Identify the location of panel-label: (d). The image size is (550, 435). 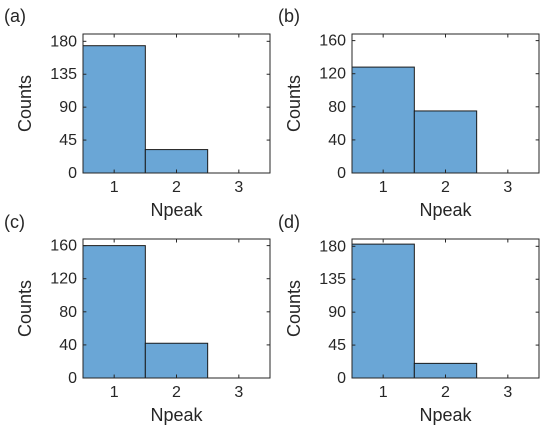
(289, 222).